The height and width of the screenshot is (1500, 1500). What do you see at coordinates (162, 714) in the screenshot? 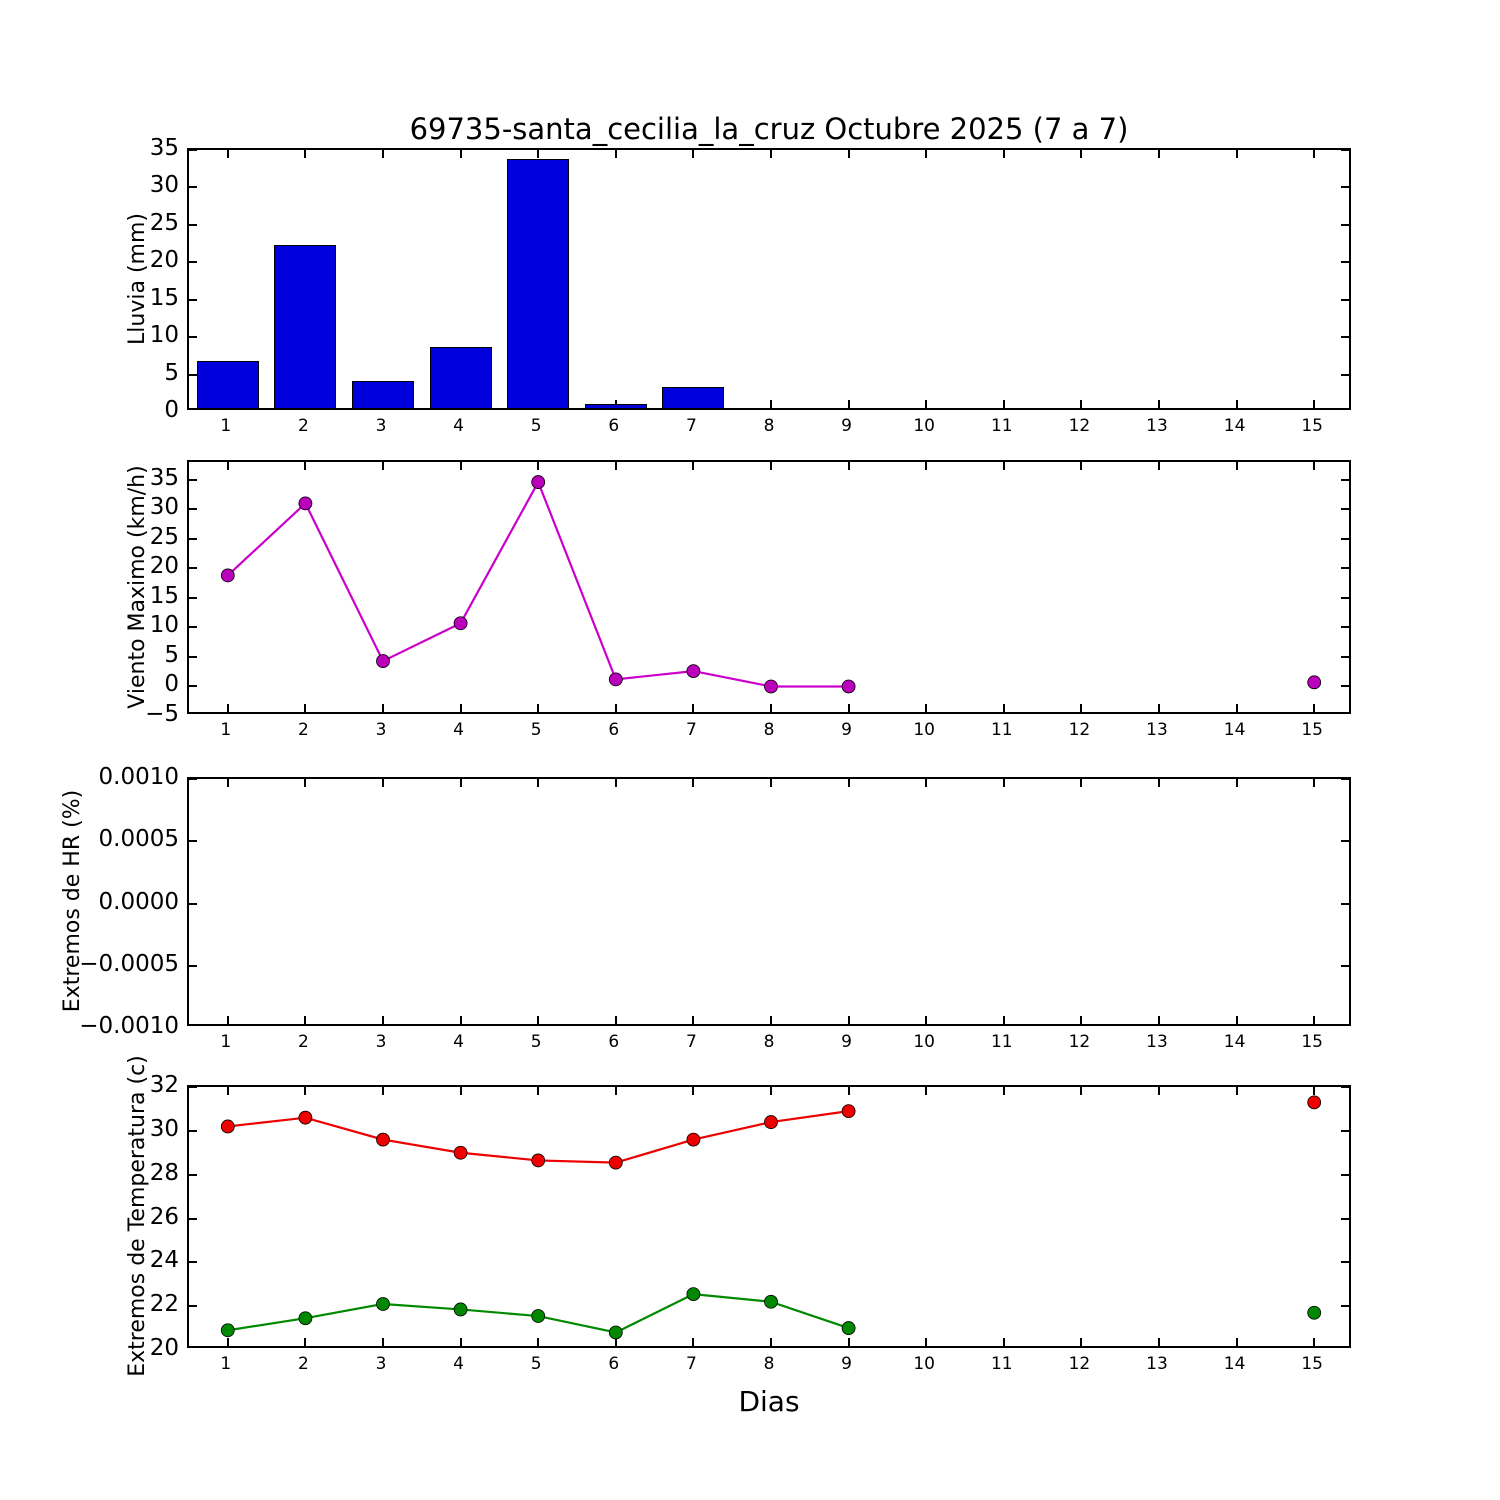
I see `ytick-label: −5` at bounding box center [162, 714].